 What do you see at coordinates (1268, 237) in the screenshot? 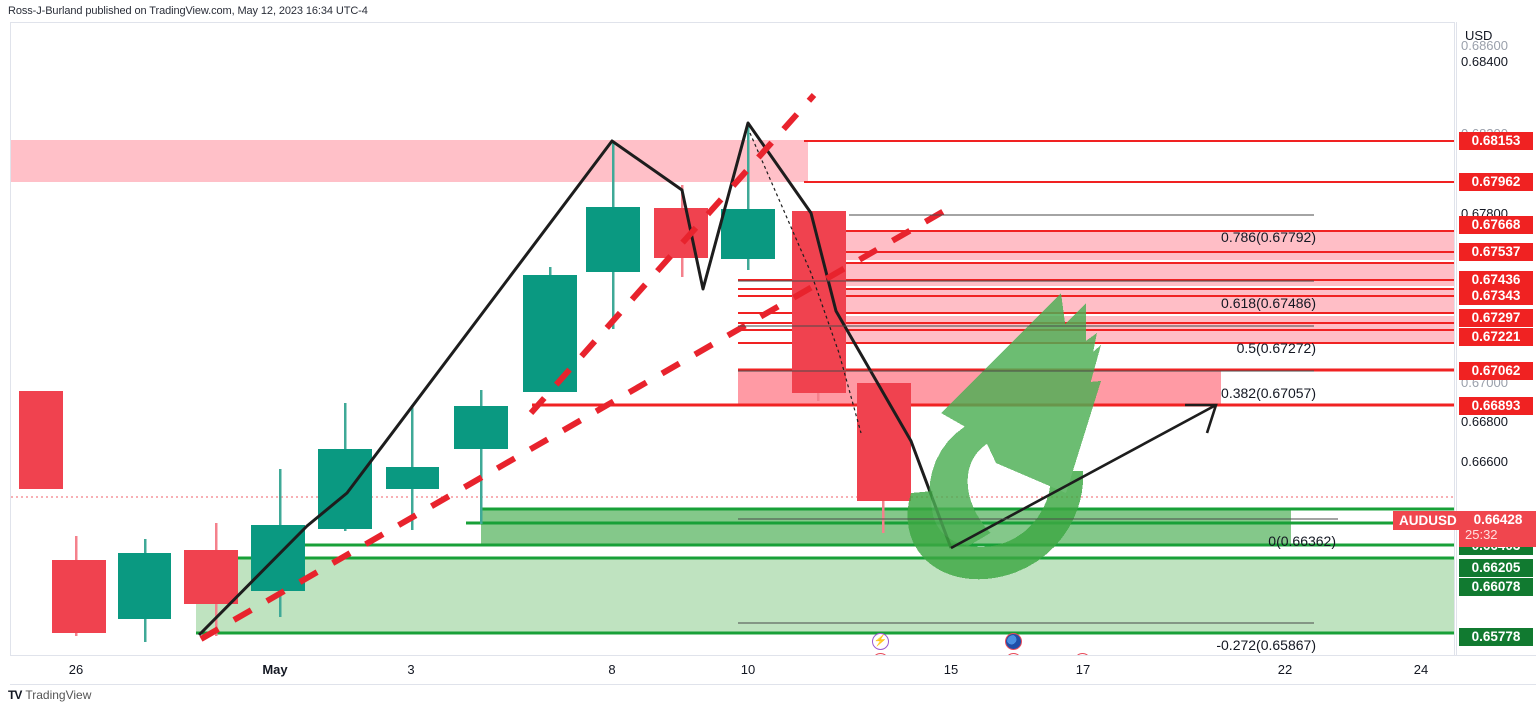
I see `fib-label-0786: 0.786(0.67792)` at bounding box center [1268, 237].